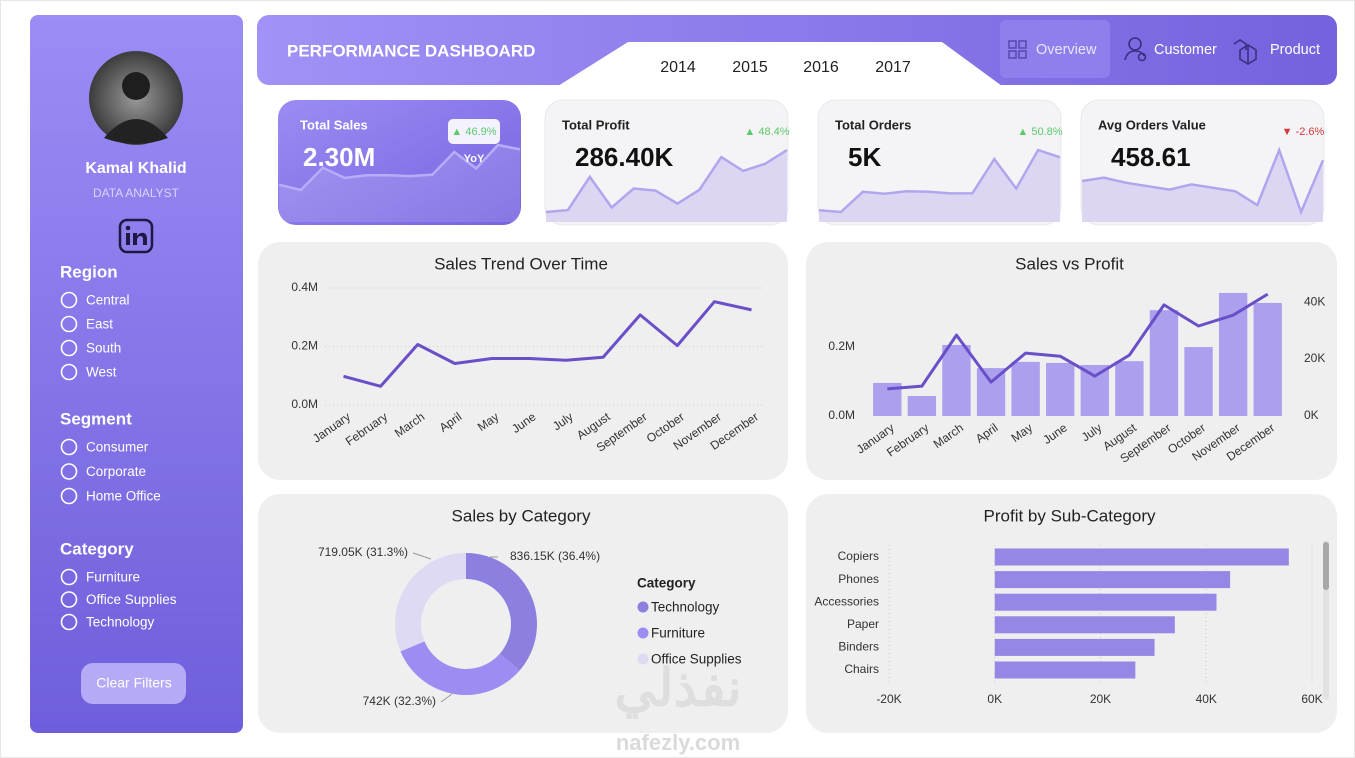 This screenshot has width=1355, height=758. Describe the element at coordinates (624, 157) in the screenshot. I see `kpi-value: 286.40K` at that location.